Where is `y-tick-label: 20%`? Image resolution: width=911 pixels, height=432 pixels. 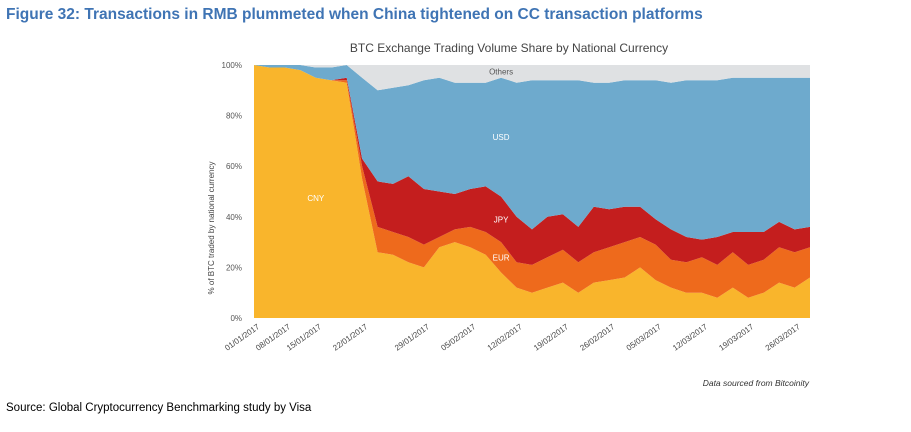
y-tick-label: 20% is located at coordinates (234, 267).